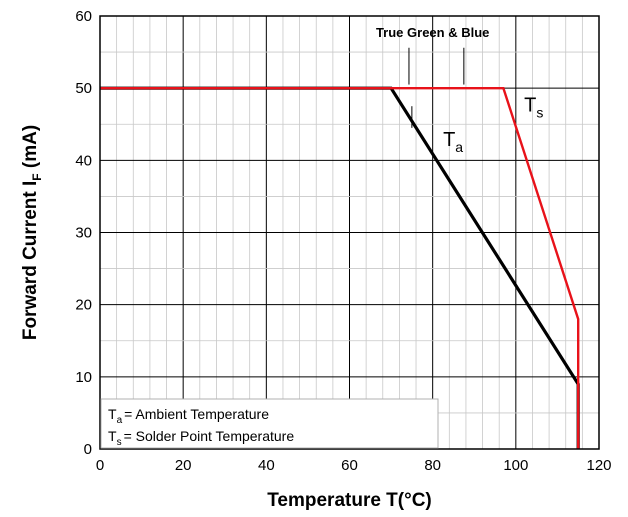 This screenshot has height=517, width=628. Describe the element at coordinates (349, 465) in the screenshot. I see `x-tick-label: 60` at that location.